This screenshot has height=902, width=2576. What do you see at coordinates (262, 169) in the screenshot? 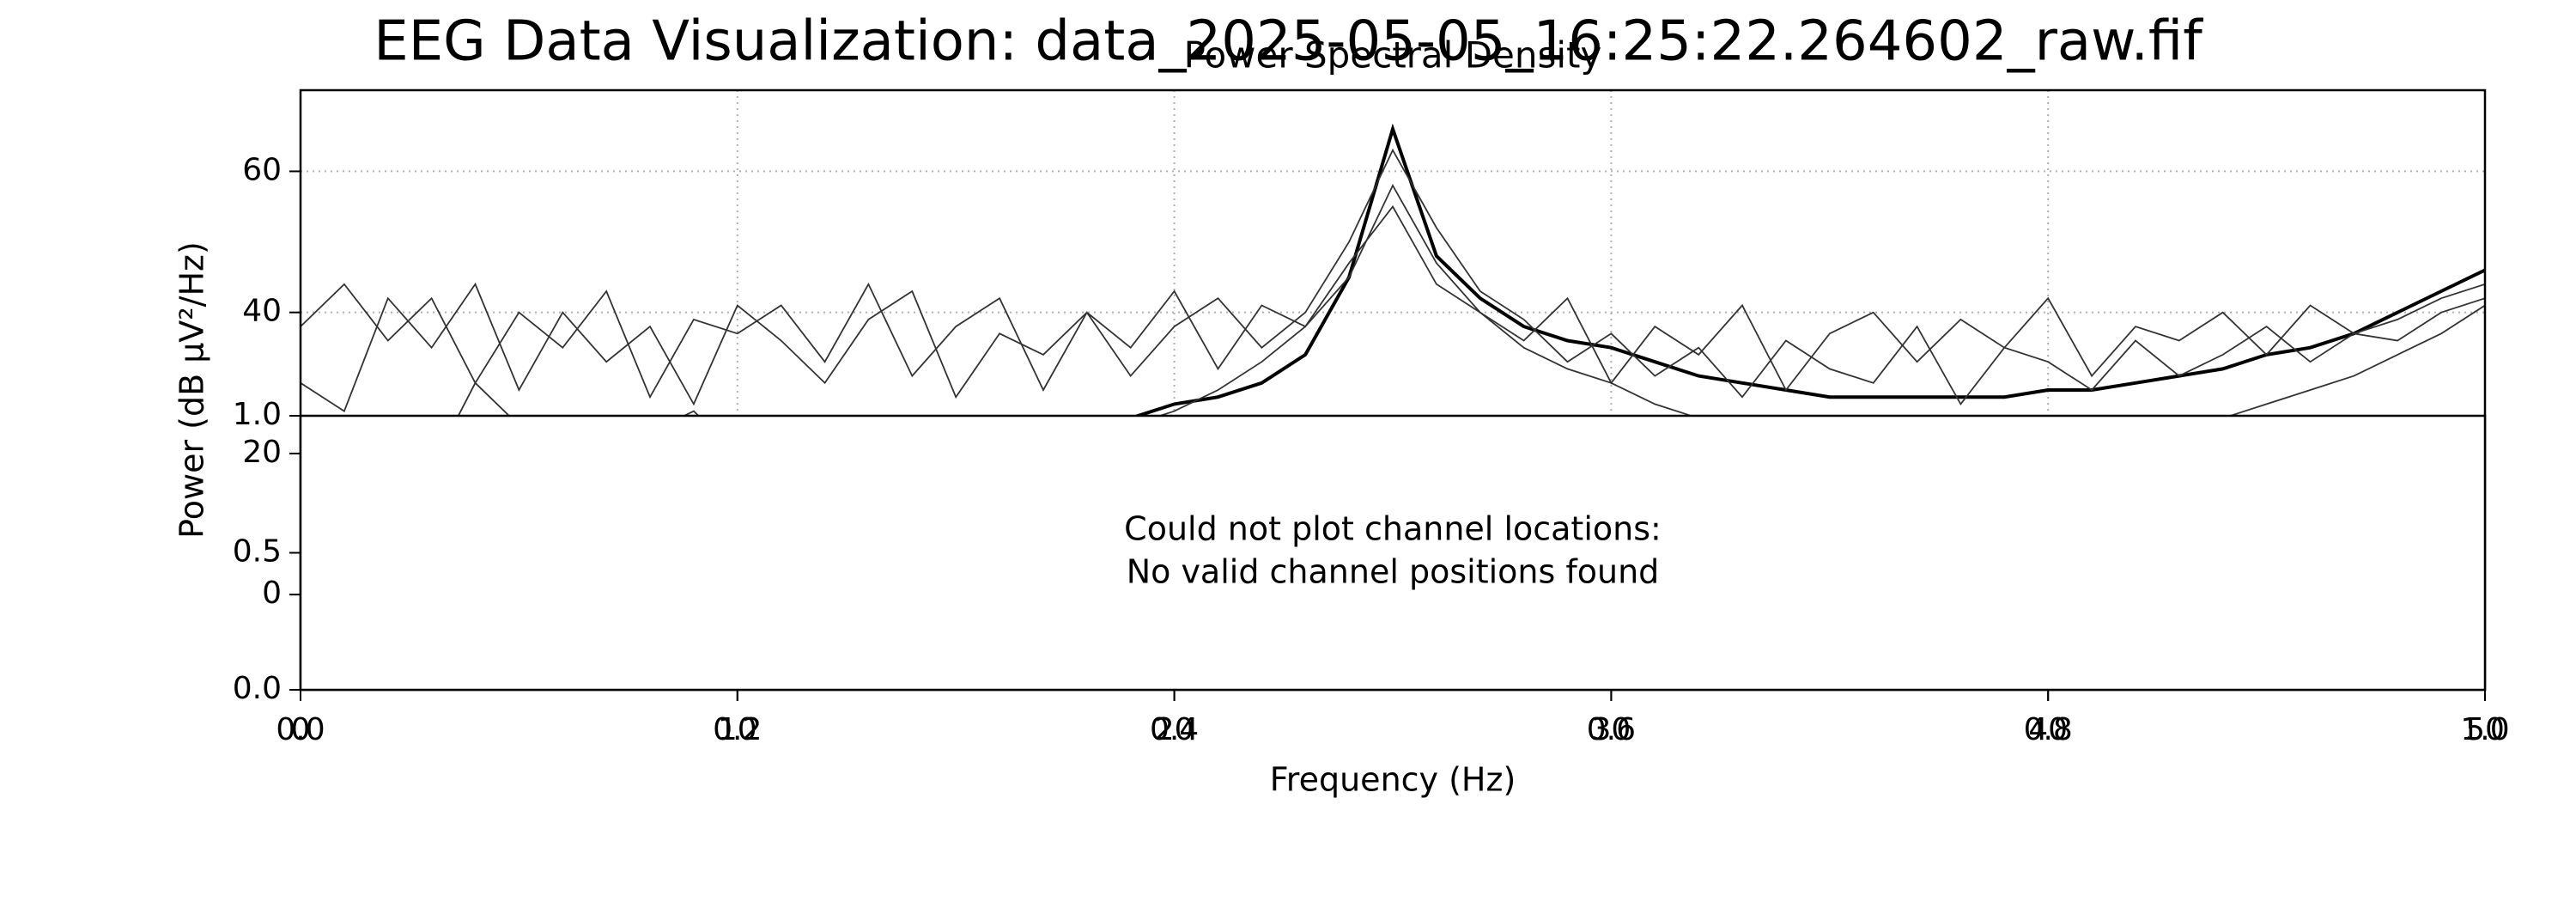
I see `y-tick-label: 60` at bounding box center [262, 169].